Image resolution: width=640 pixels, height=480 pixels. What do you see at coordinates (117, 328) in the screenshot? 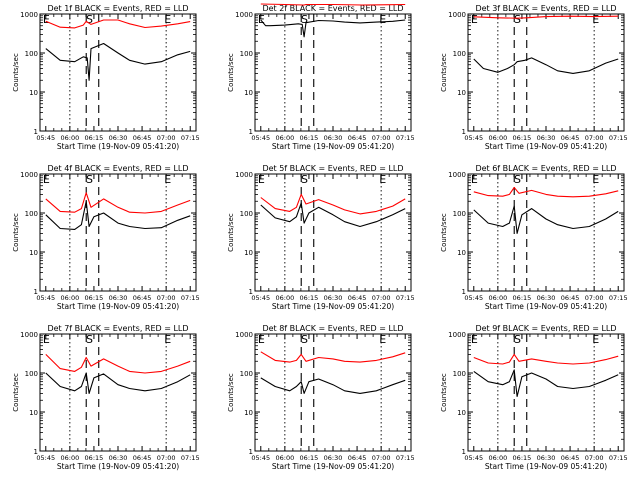
I see `panel-title: Det 7f BLACK = Events, RED = LLD` at bounding box center [117, 328].